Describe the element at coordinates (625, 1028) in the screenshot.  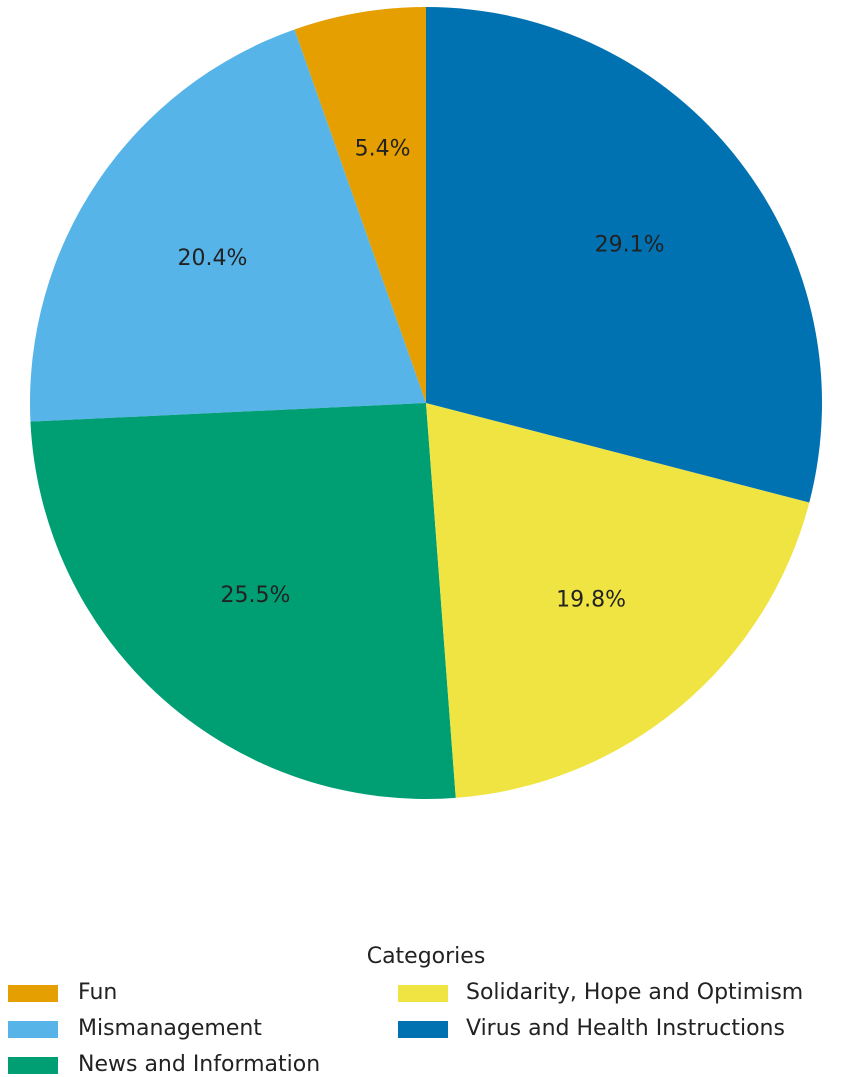
I see `legend-label: Virus and Health Instructions` at that location.